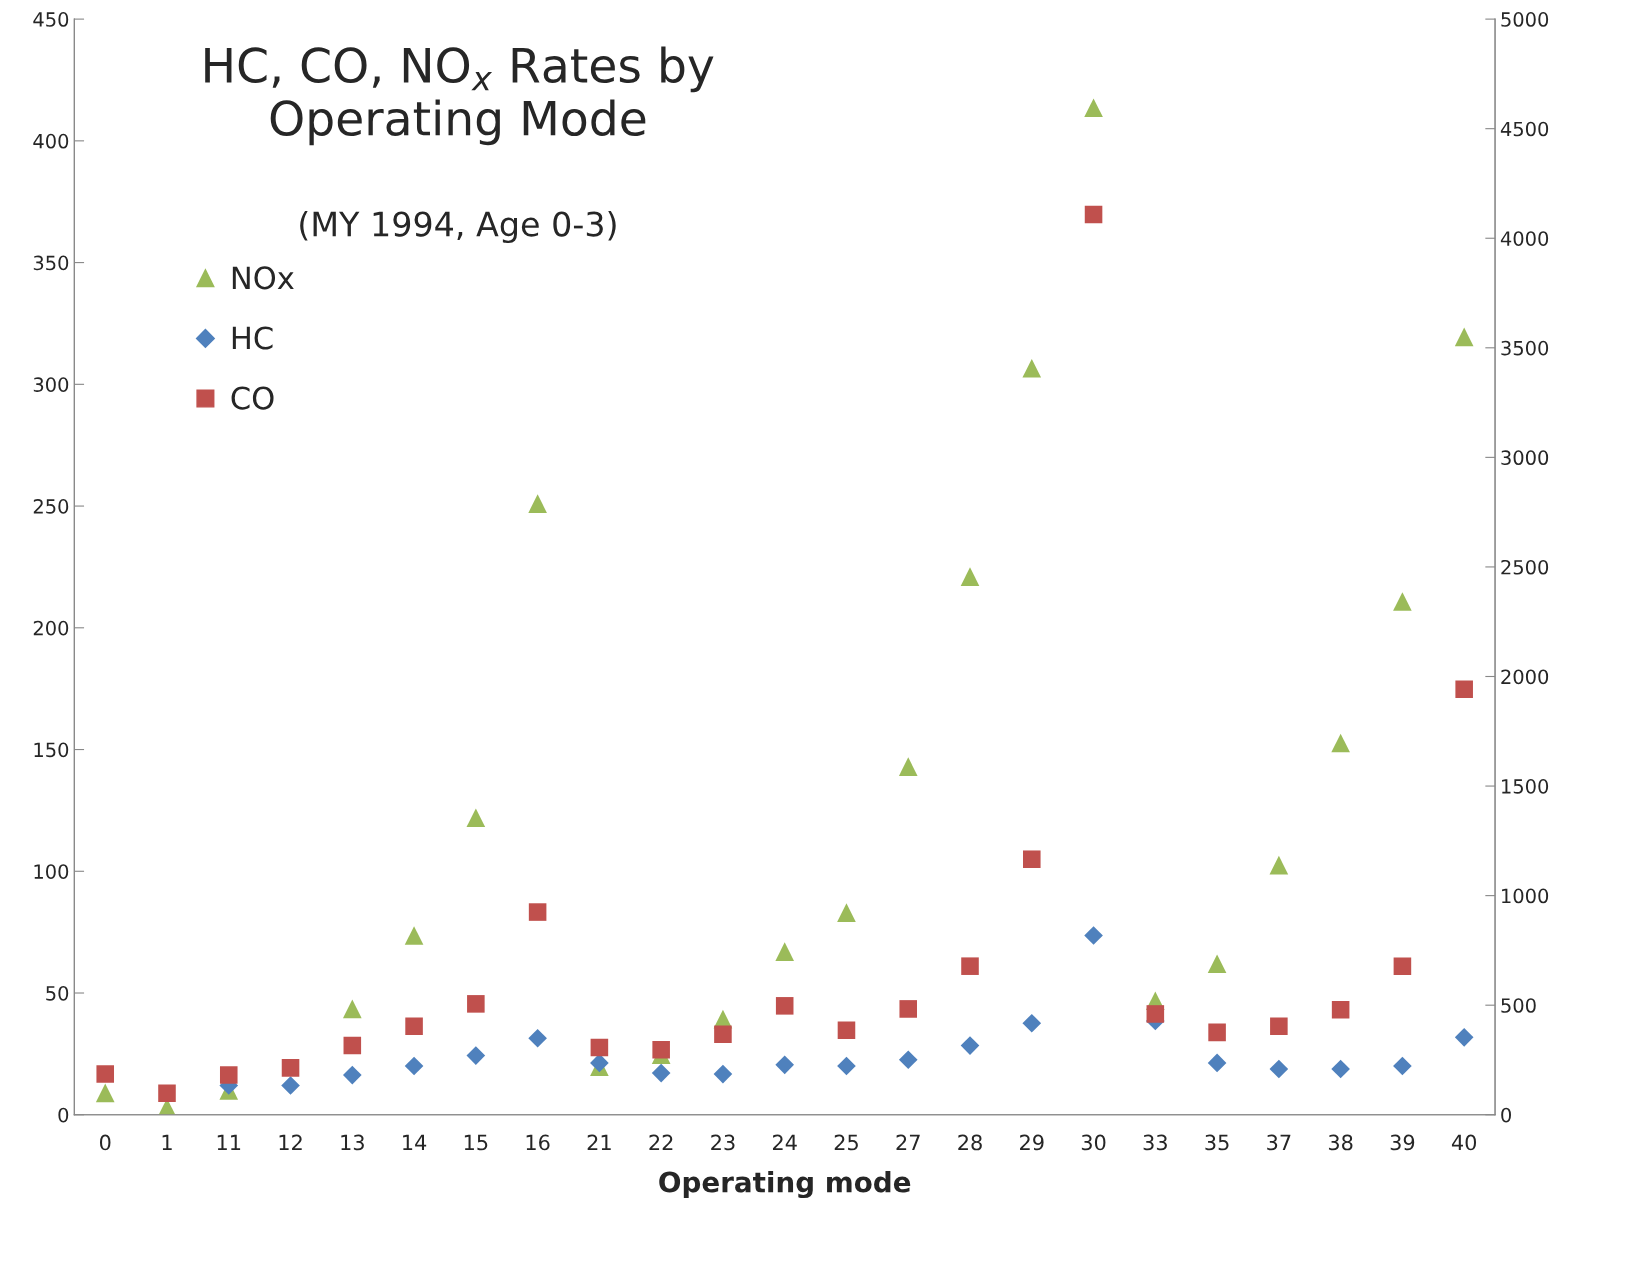  Describe the element at coordinates (1279, 1142) in the screenshot. I see `x-tick-label: 37` at that location.